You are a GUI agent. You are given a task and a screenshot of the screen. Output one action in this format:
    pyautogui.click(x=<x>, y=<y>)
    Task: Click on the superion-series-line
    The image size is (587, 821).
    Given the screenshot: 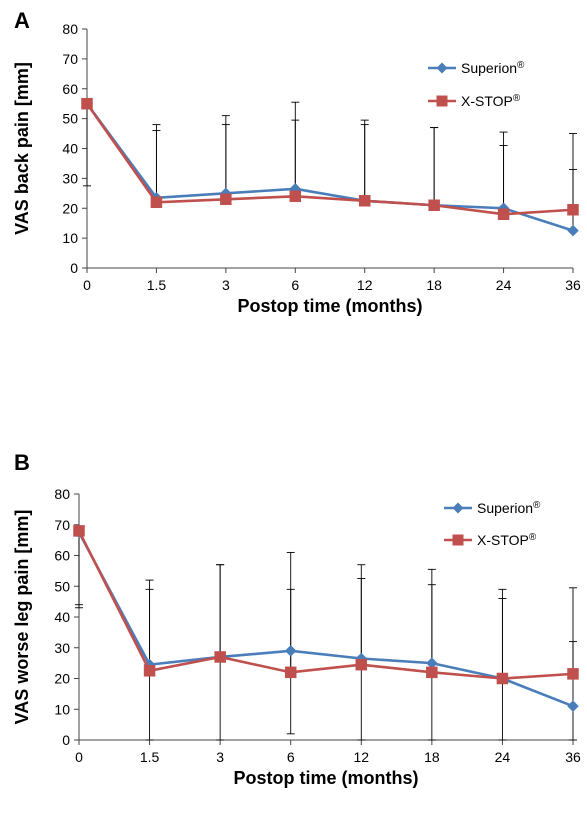 What is the action you would take?
    pyautogui.click(x=329, y=167)
    